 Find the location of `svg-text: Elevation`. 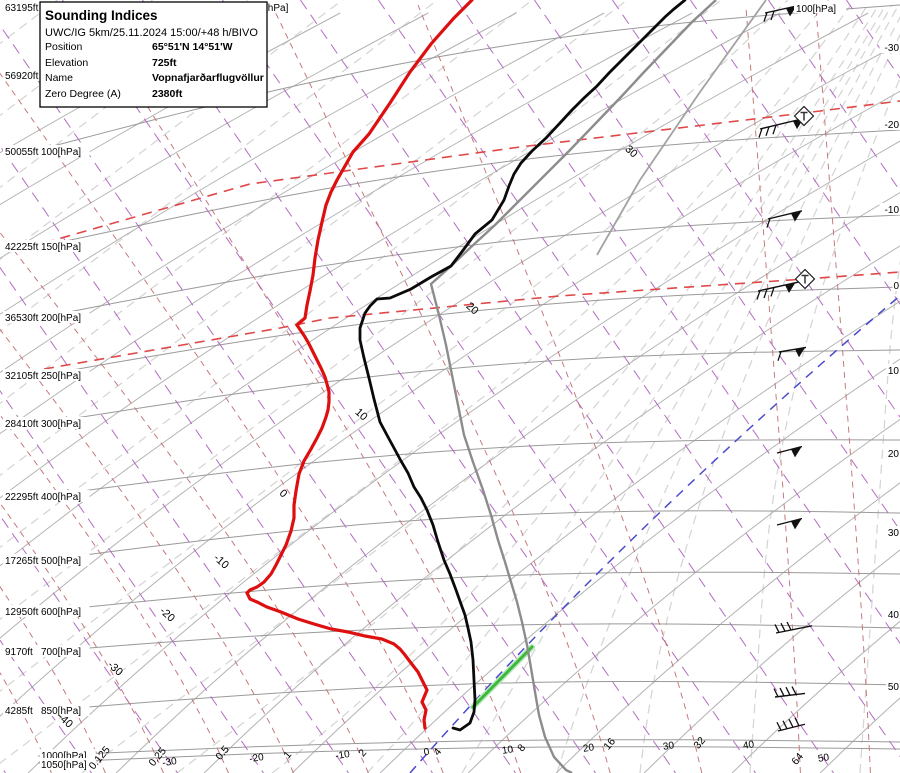

svg-text: Elevation is located at coordinates (66, 63).